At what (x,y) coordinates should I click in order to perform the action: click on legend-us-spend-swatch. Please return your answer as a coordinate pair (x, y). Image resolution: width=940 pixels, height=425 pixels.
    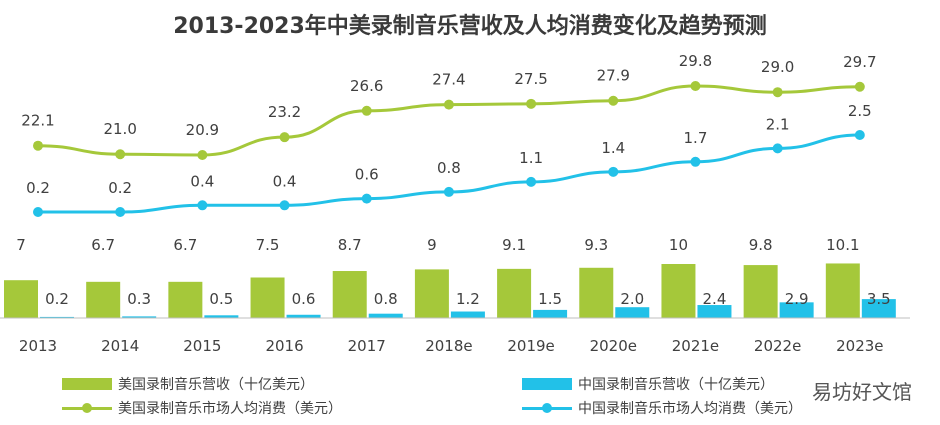
    Looking at the image, I should click on (87, 408).